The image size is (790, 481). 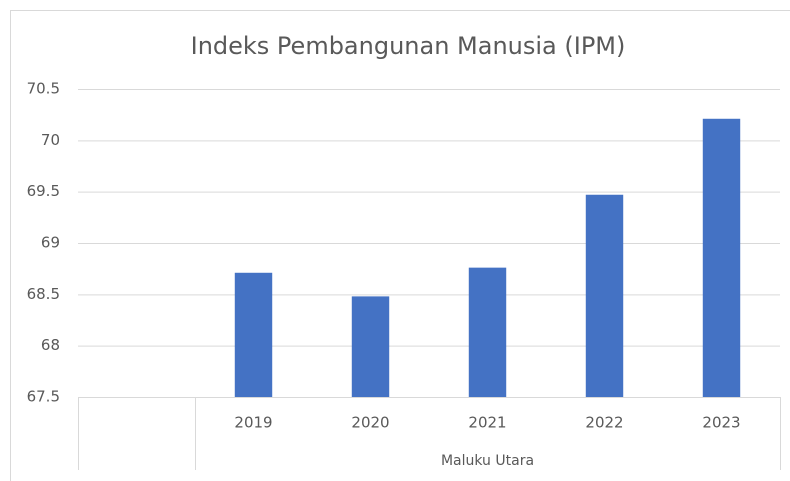 What do you see at coordinates (43, 294) in the screenshot?
I see `y-tick-label: 68.5` at bounding box center [43, 294].